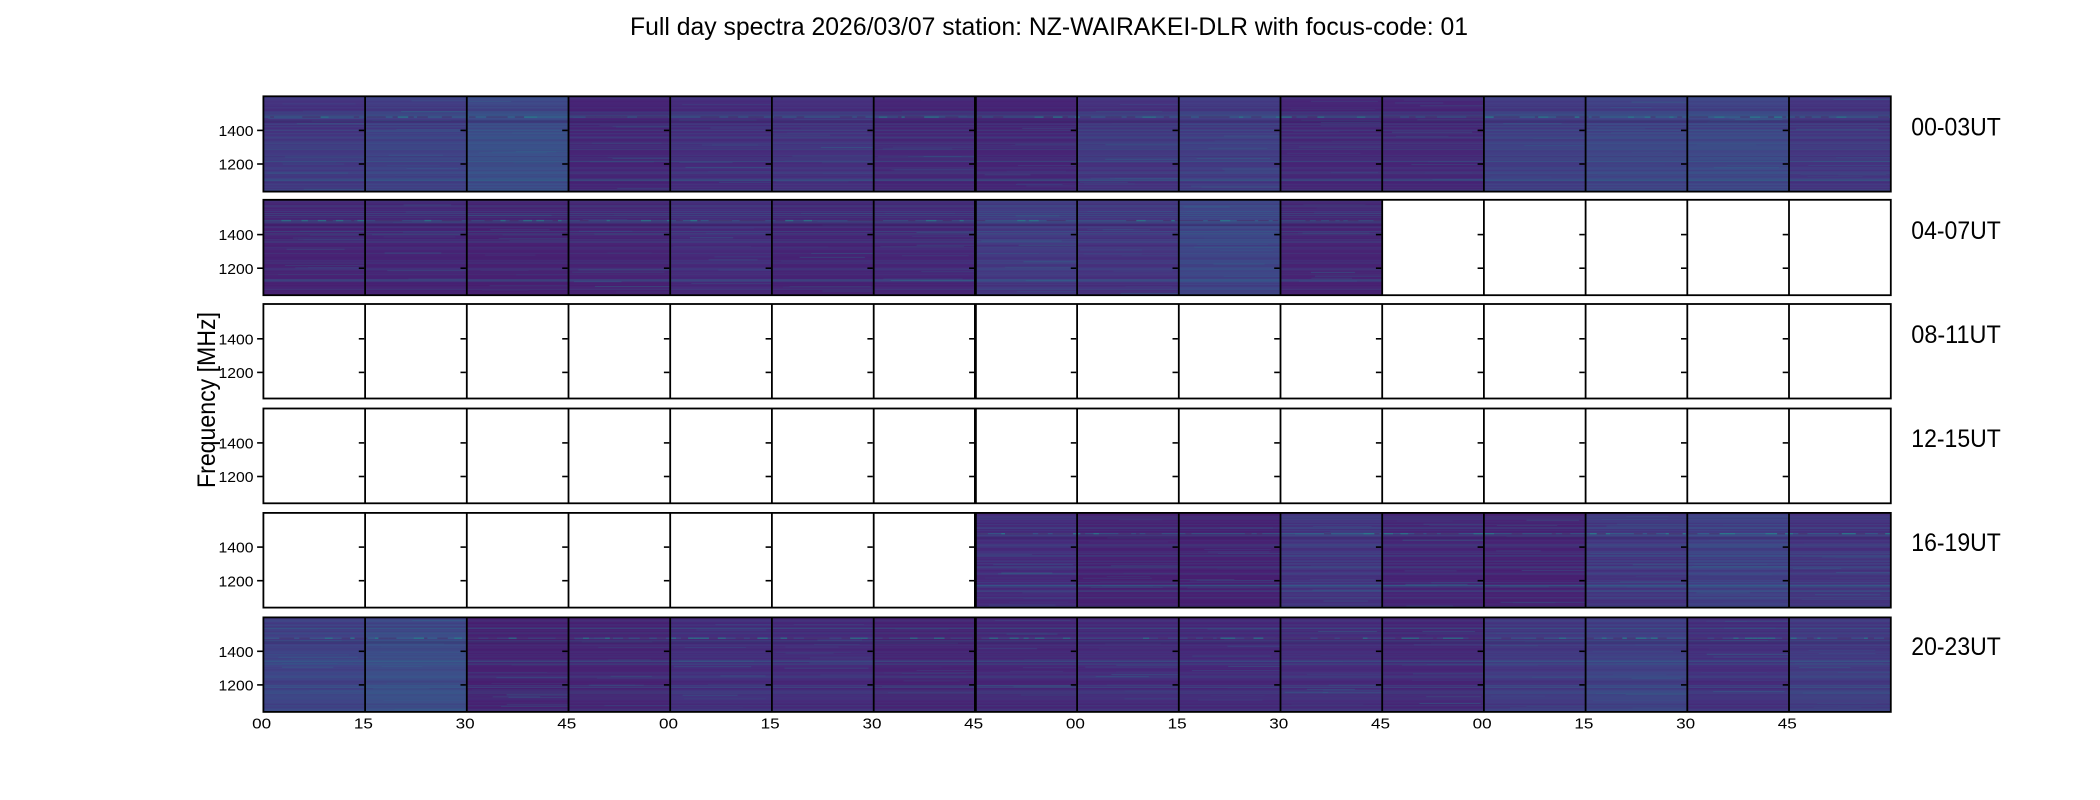  What do you see at coordinates (1956, 647) in the screenshot?
I see `svg-text: 20-23UT` at bounding box center [1956, 647].